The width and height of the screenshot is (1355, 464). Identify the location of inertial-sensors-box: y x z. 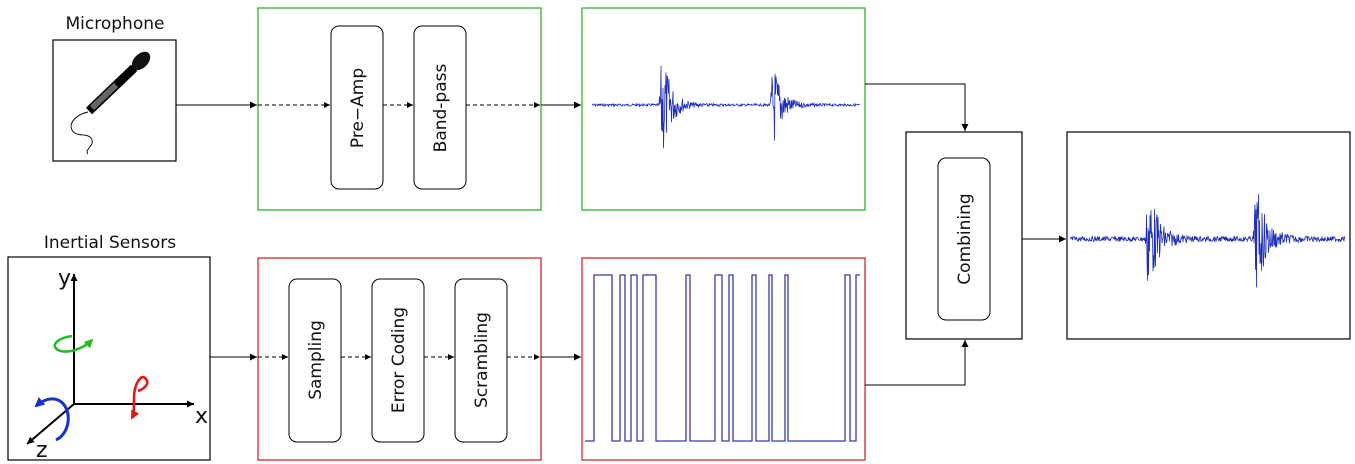
(109, 359).